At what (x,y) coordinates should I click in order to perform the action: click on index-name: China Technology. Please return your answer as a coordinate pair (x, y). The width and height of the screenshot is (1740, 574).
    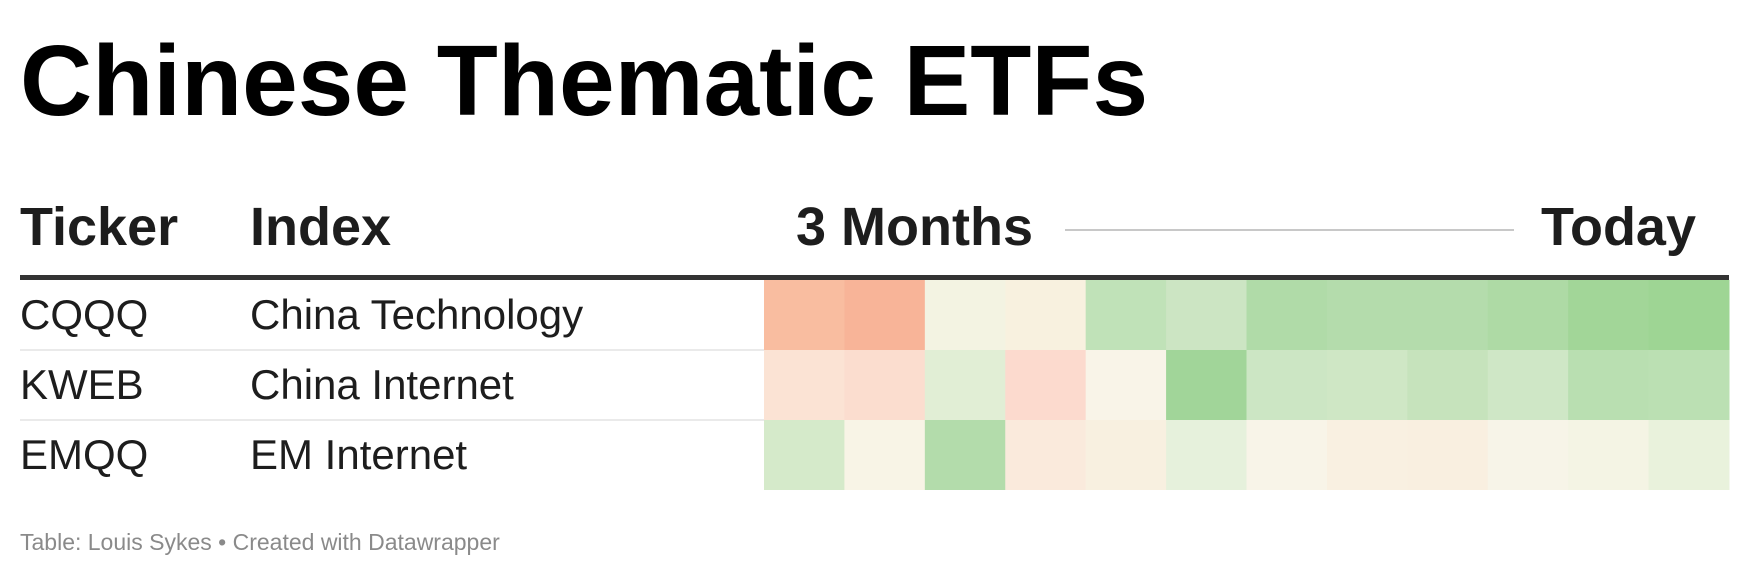
    Looking at the image, I should click on (416, 314).